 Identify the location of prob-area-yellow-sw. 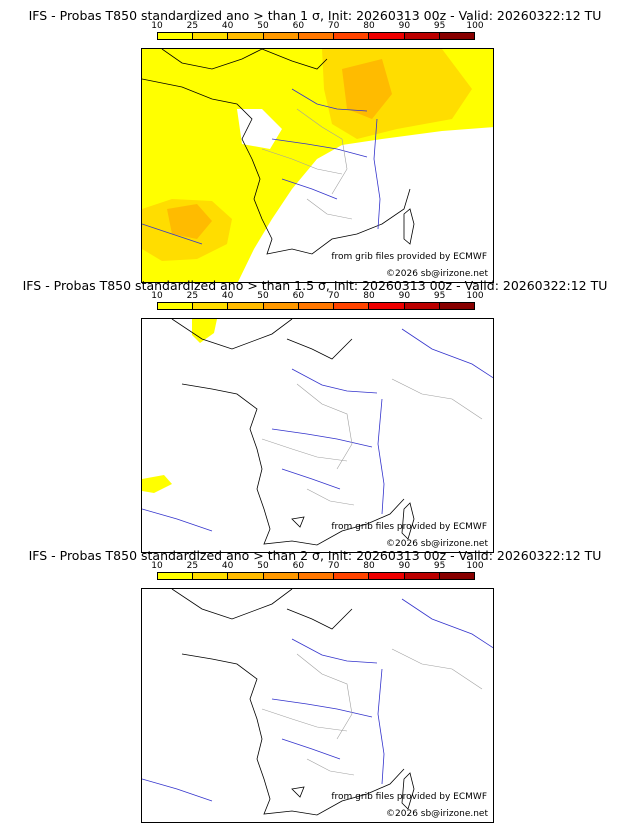
(157, 484).